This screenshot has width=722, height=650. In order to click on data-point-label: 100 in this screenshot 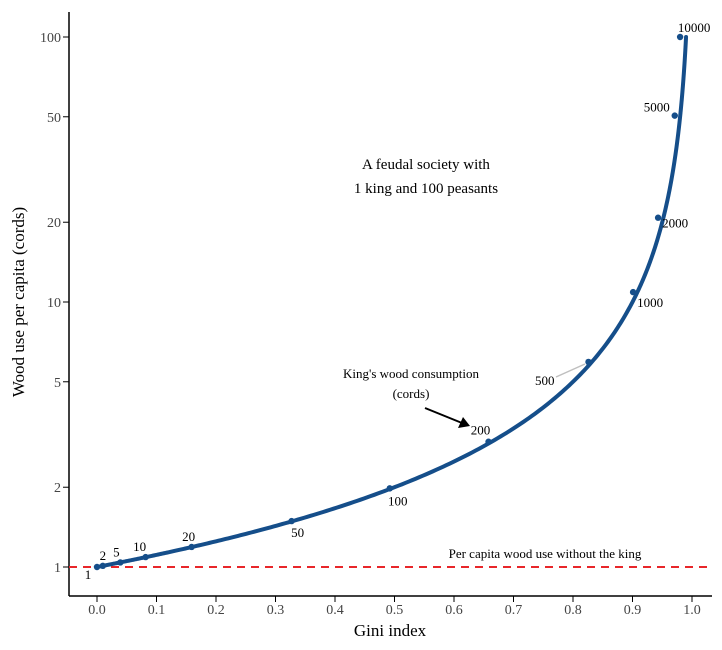, I will do `click(398, 500)`.